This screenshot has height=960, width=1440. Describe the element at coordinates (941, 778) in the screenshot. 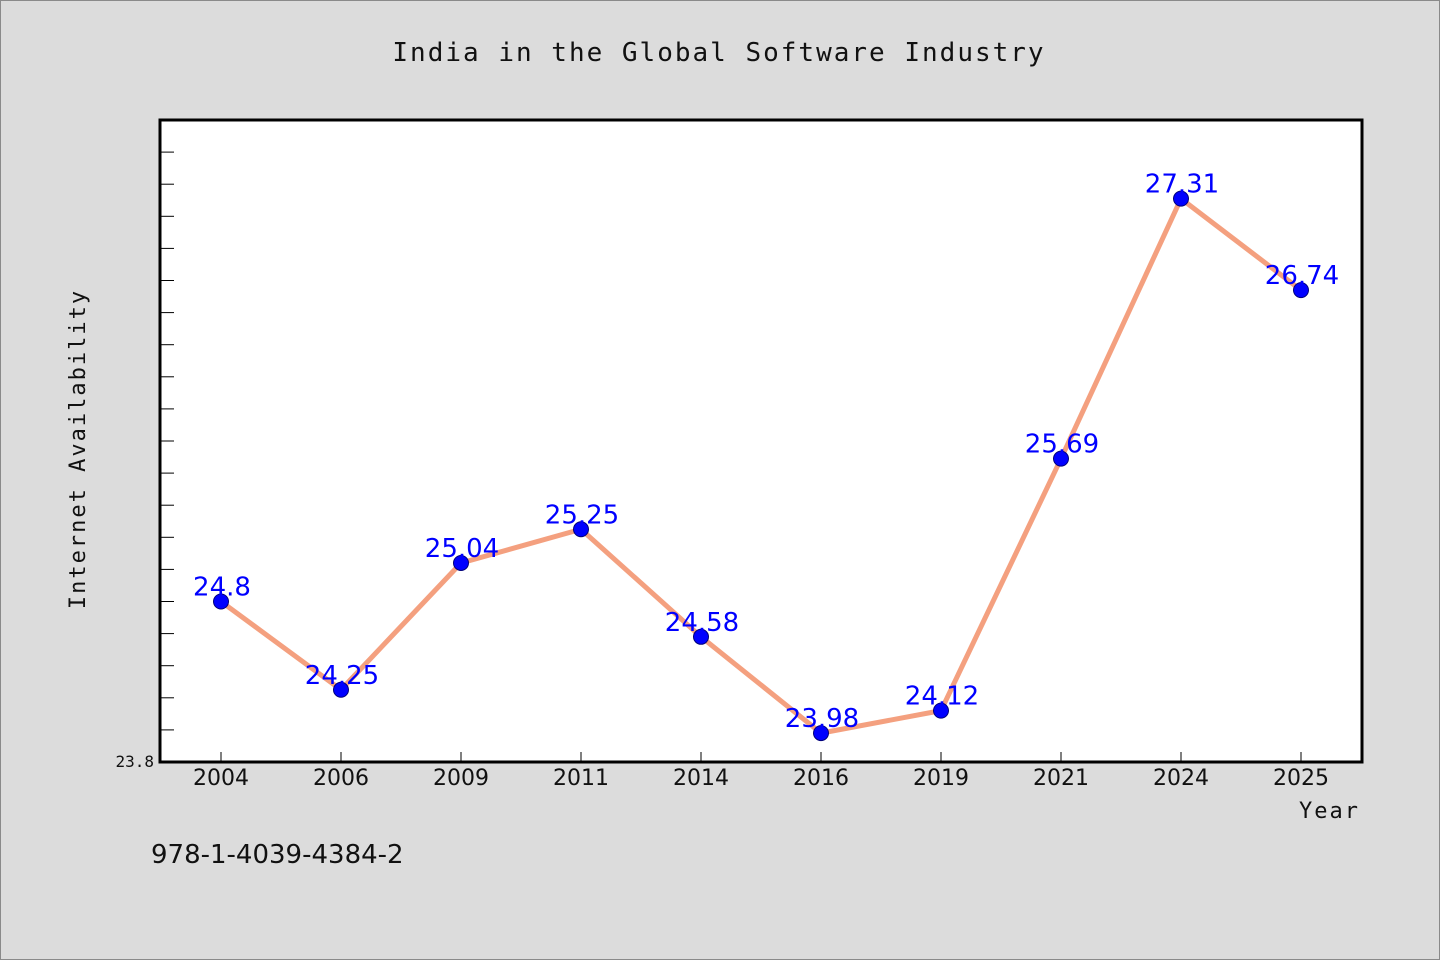

I see `x-tick-label: 2019` at that location.